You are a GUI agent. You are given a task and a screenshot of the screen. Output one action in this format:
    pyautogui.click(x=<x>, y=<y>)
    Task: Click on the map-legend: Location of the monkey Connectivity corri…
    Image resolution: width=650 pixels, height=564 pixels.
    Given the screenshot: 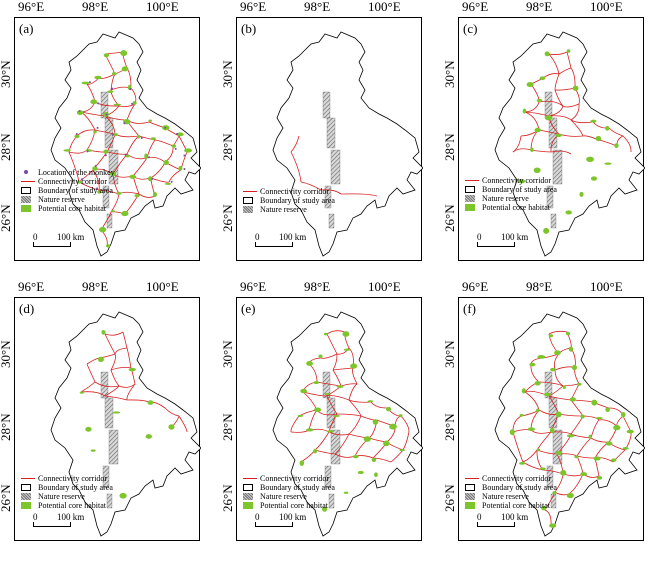 What is the action you would take?
    pyautogui.click(x=68, y=190)
    